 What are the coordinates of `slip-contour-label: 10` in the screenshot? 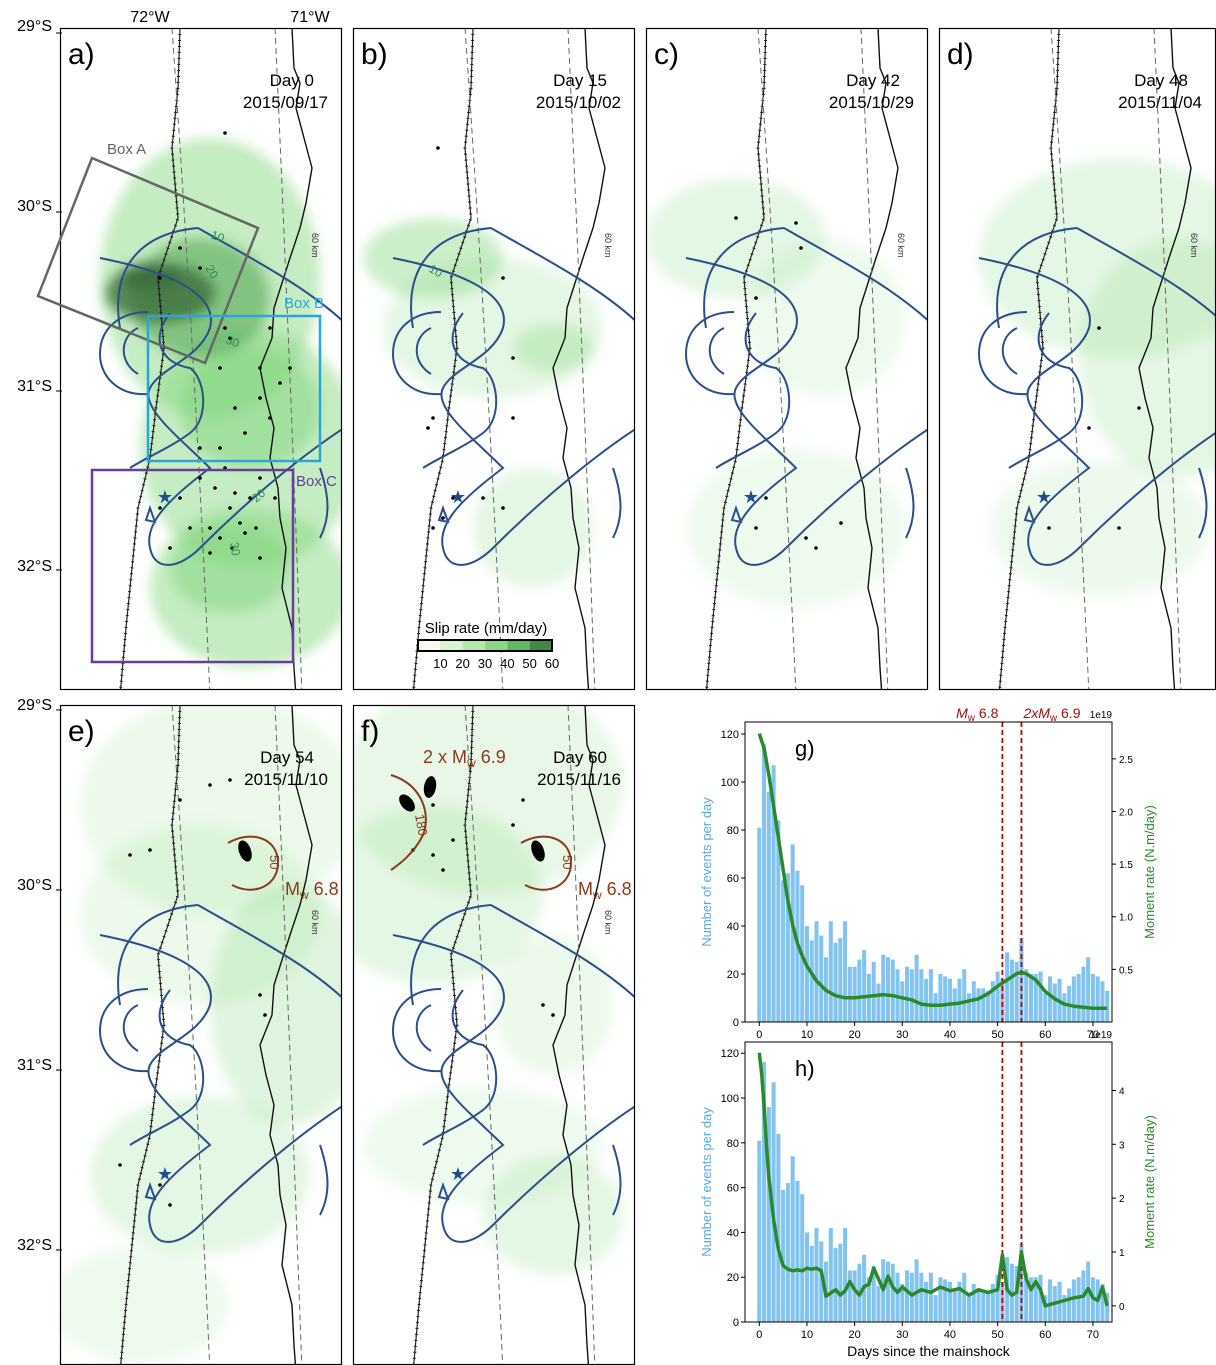 It's located at (218, 237).